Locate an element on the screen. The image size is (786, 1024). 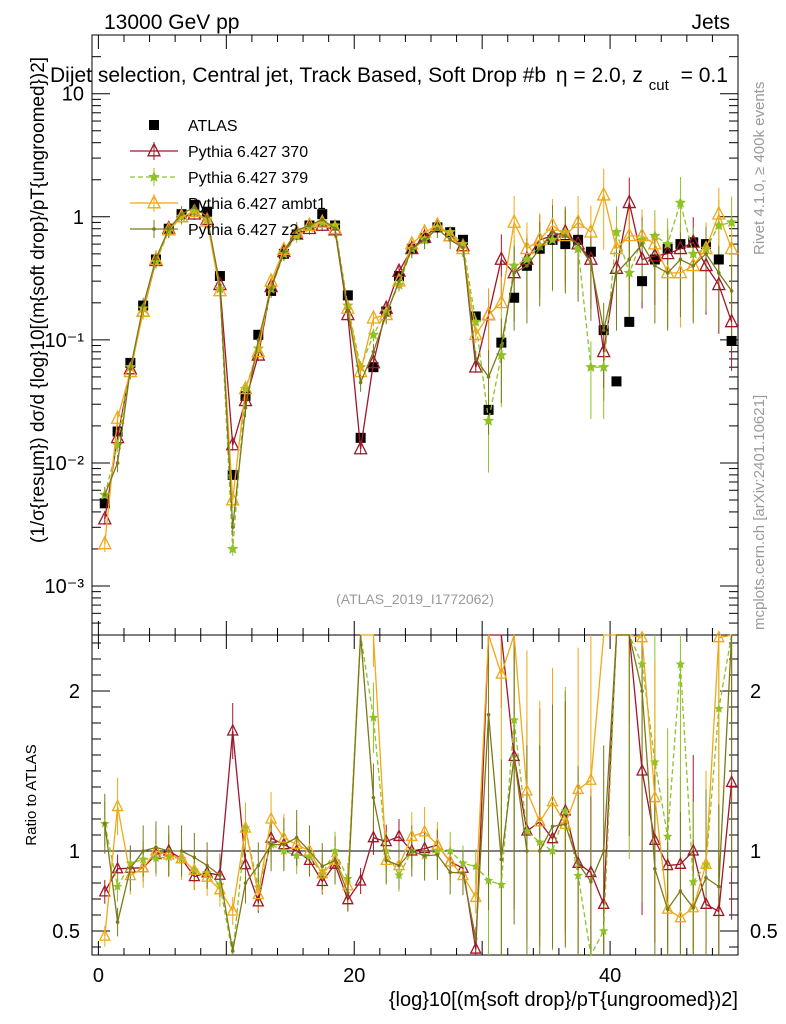
y-tick-label: 10⁻³ is located at coordinates (65, 587).